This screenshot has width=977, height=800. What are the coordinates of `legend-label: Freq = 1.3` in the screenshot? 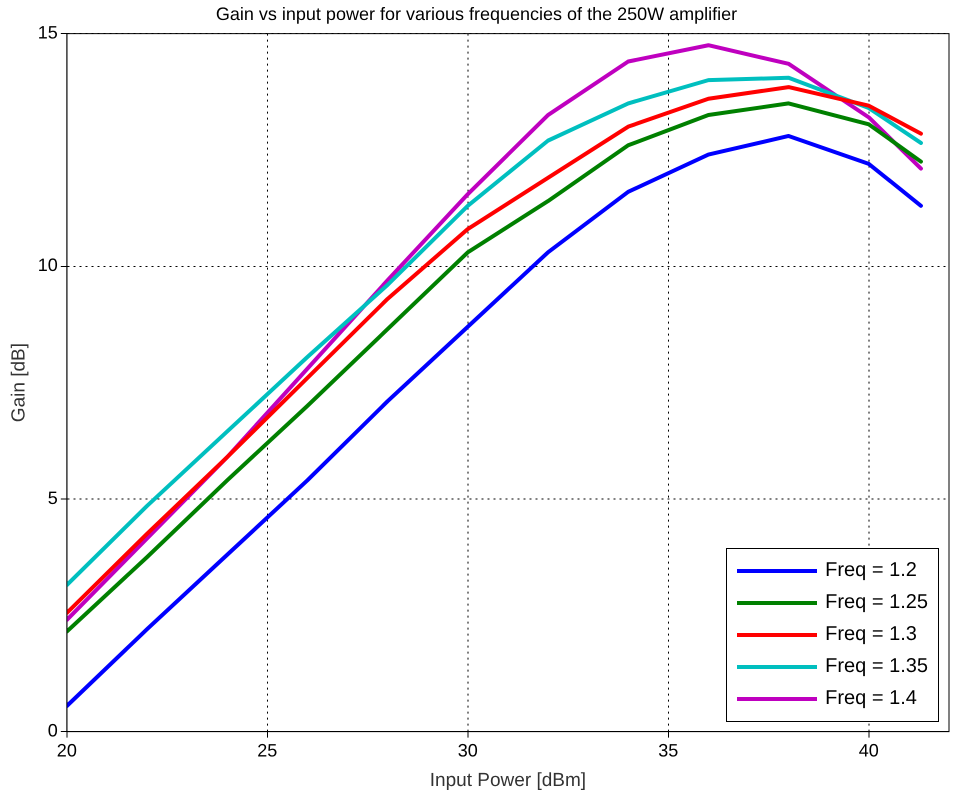 It's located at (871, 634).